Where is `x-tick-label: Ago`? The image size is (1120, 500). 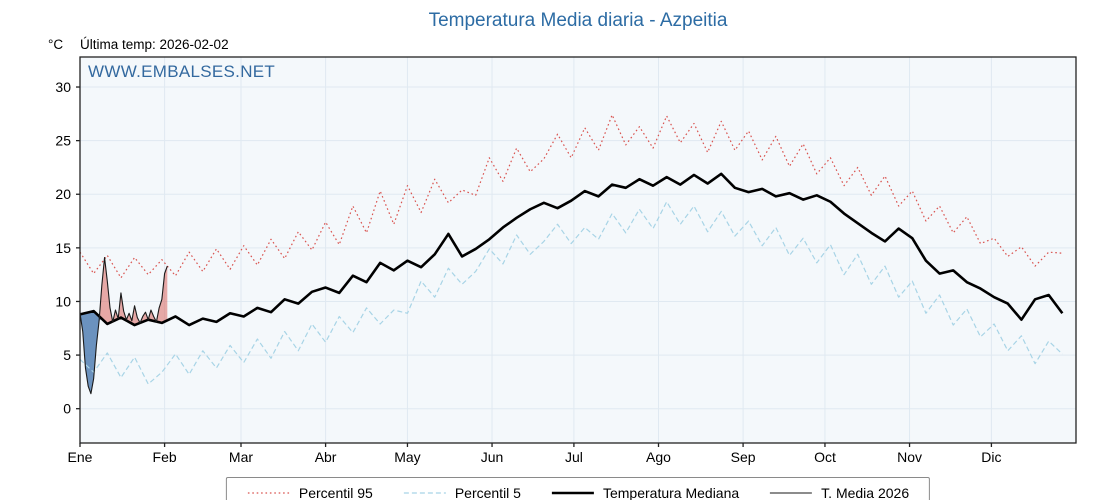 x-tick-label: Ago is located at coordinates (658, 457).